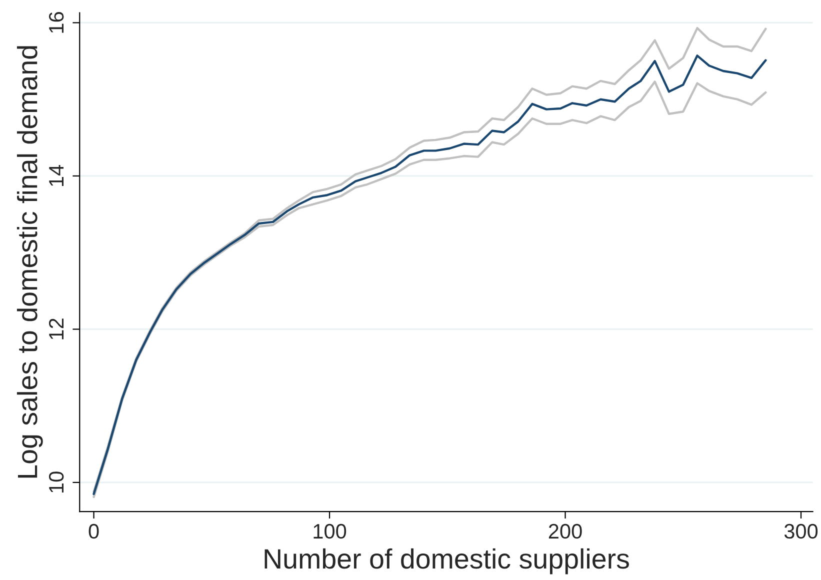  Describe the element at coordinates (56, 329) in the screenshot. I see `y-tick-label: 12` at that location.